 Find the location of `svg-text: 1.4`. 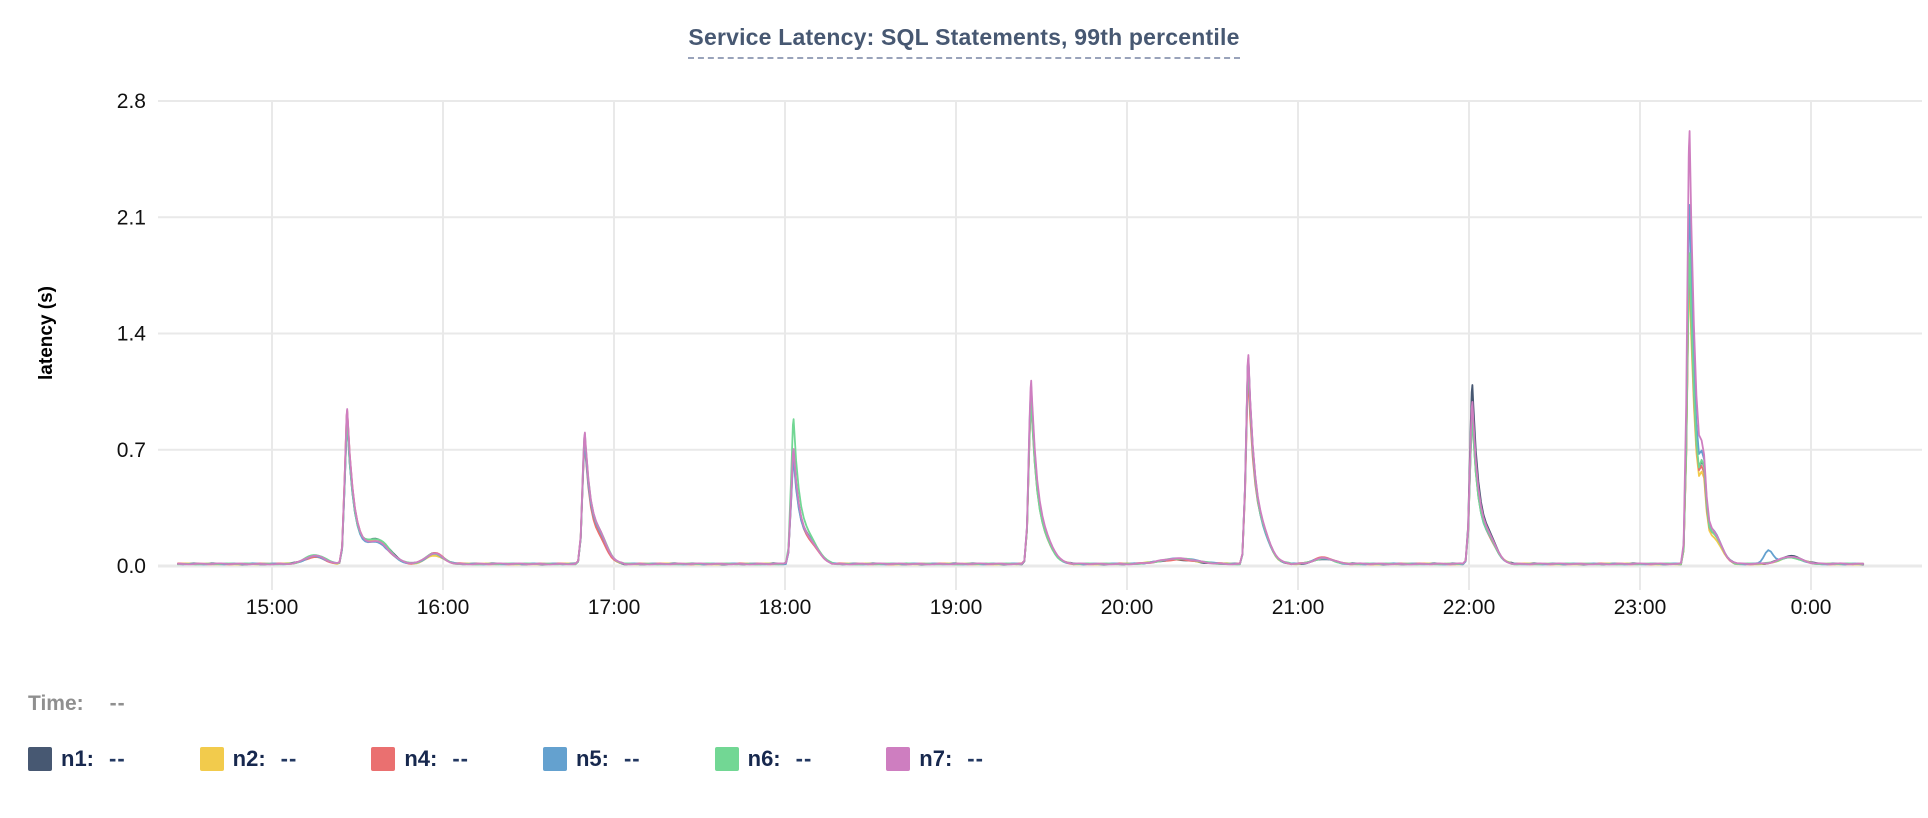

svg-text: 1.4 is located at coordinates (132, 334).